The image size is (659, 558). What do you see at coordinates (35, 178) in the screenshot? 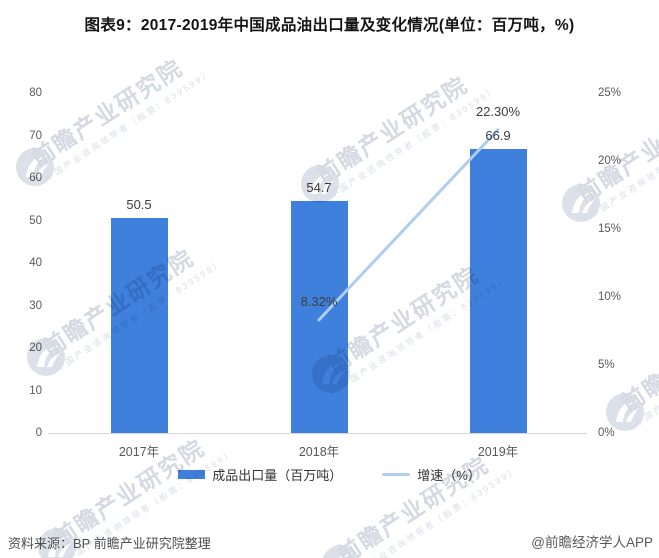
I see `left-axis-tick-60: 60` at bounding box center [35, 178].